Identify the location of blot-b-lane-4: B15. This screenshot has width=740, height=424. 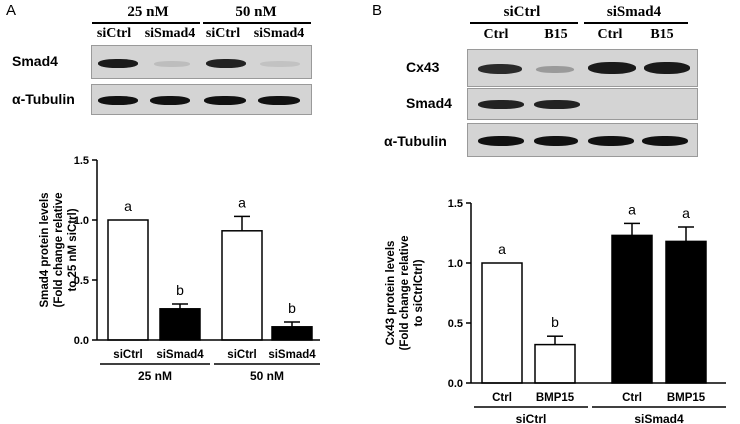
(662, 34).